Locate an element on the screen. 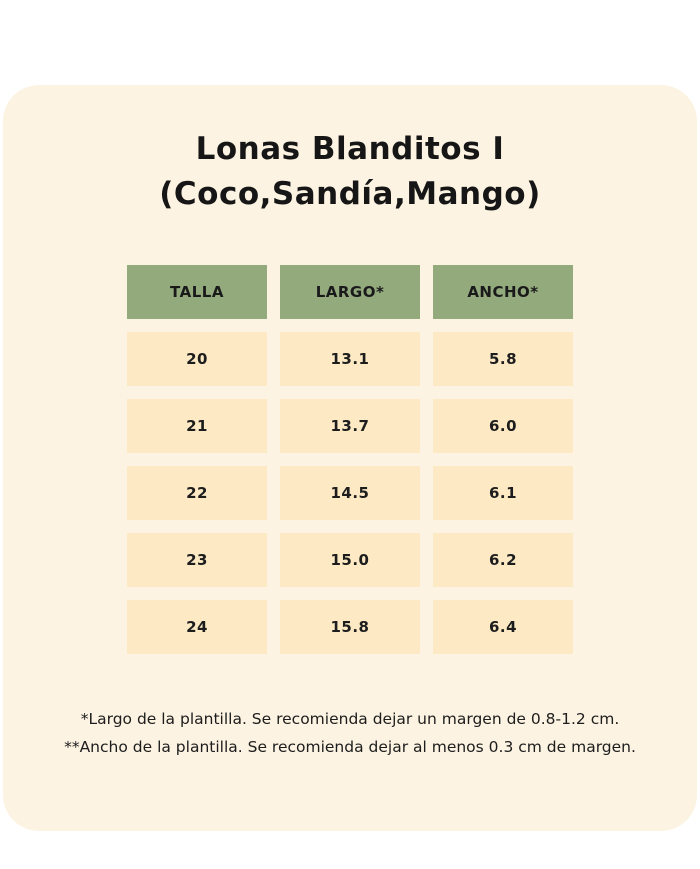 The height and width of the screenshot is (869, 700). table-cell-ancho: 6.0 is located at coordinates (503, 425).